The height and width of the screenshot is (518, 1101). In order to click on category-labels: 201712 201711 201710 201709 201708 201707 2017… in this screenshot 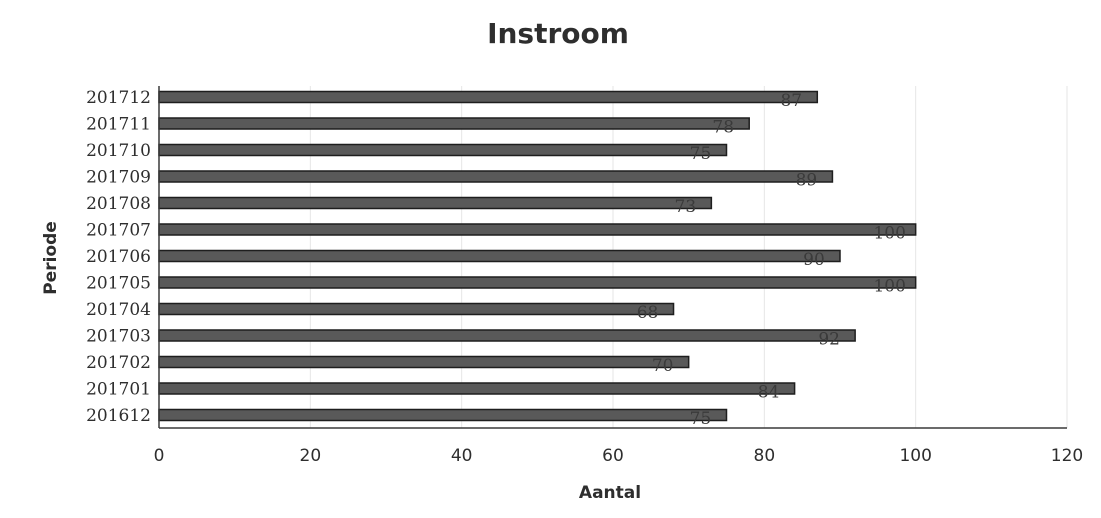, I will do `click(118, 257)`.